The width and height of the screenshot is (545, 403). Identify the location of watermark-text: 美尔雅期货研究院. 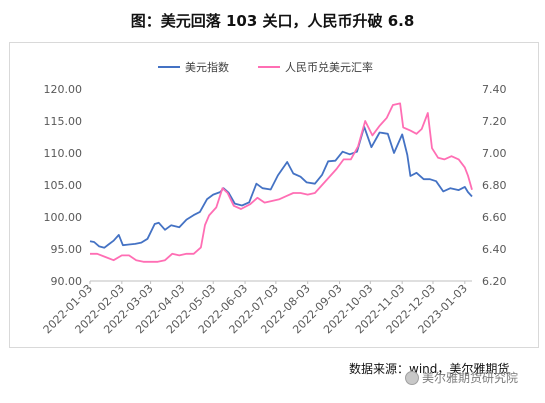
(470, 378).